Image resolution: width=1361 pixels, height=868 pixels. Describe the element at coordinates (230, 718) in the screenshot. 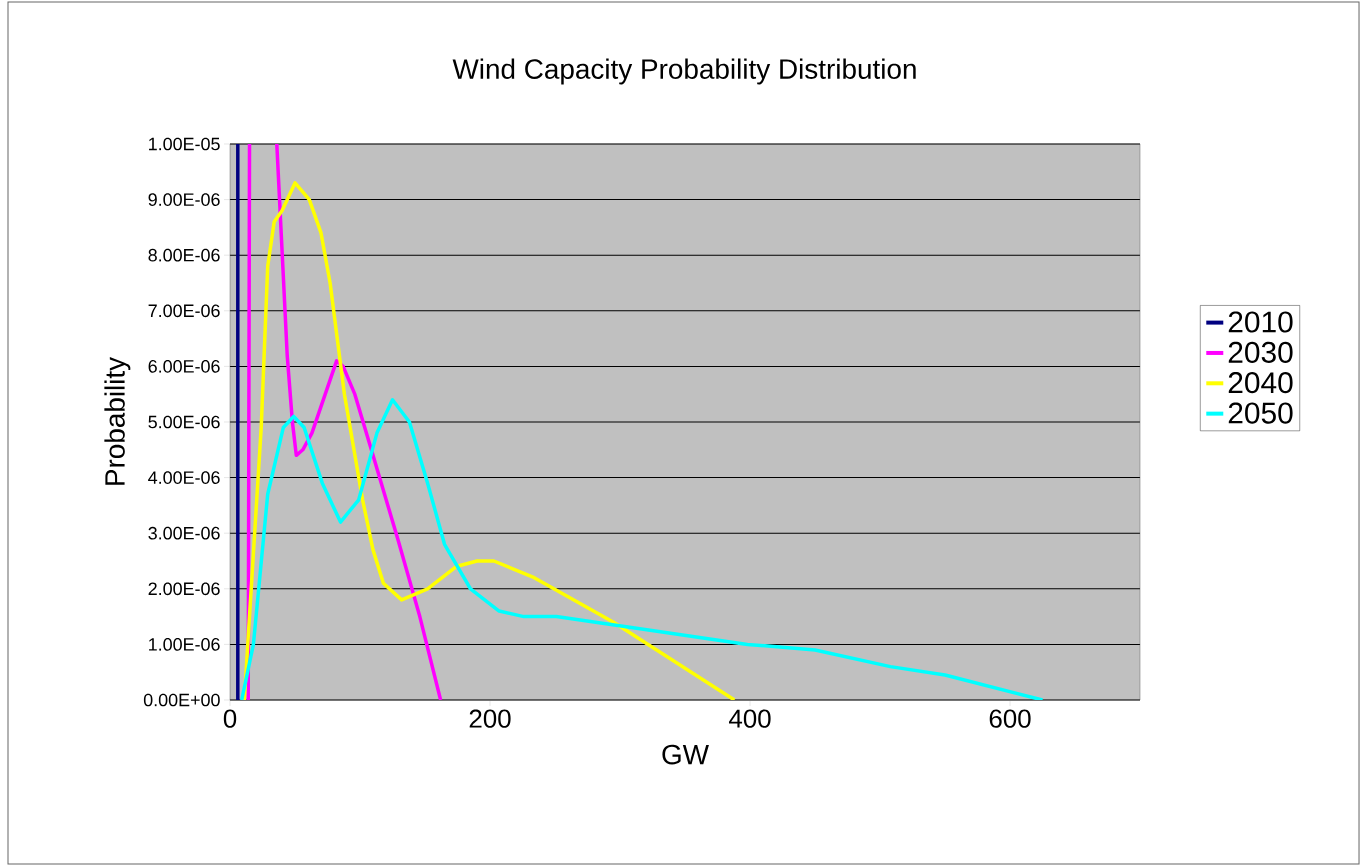

I see `x-tick-label: 0` at that location.